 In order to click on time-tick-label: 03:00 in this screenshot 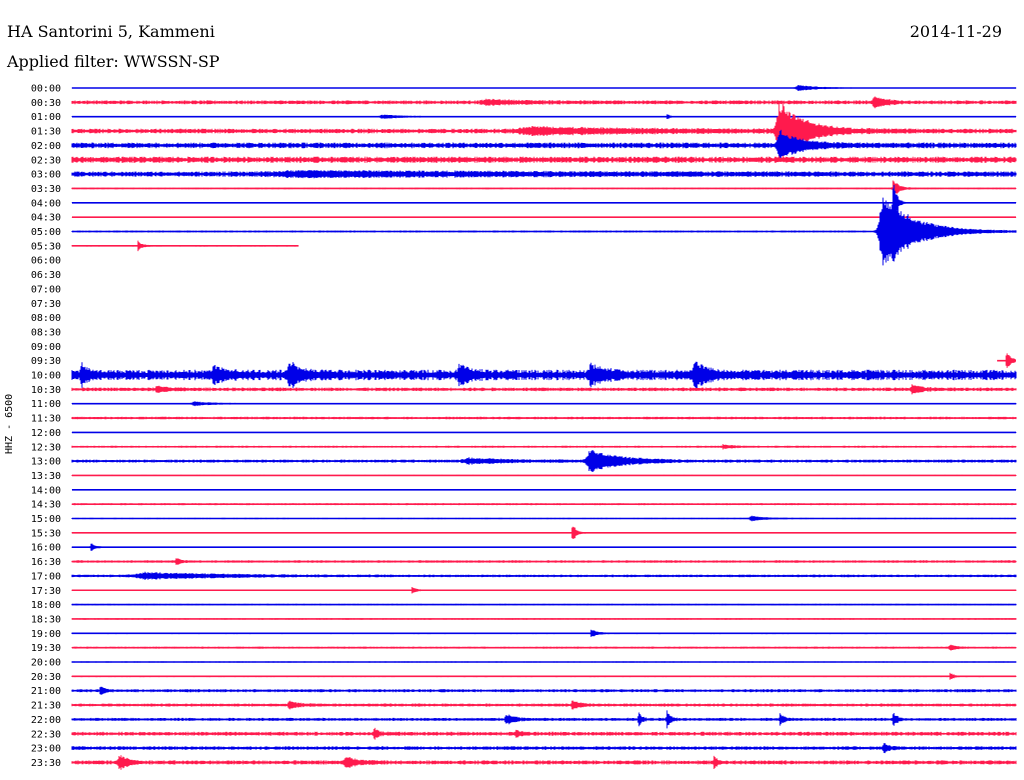, I will do `click(46, 175)`.